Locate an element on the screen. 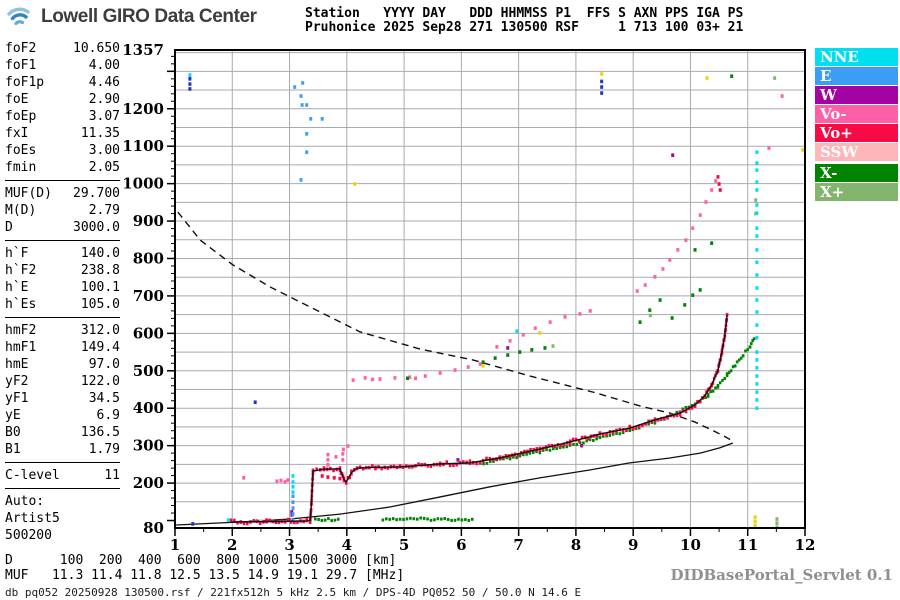 This screenshot has width=900, height=600. param-value: 6.9 is located at coordinates (108, 415).